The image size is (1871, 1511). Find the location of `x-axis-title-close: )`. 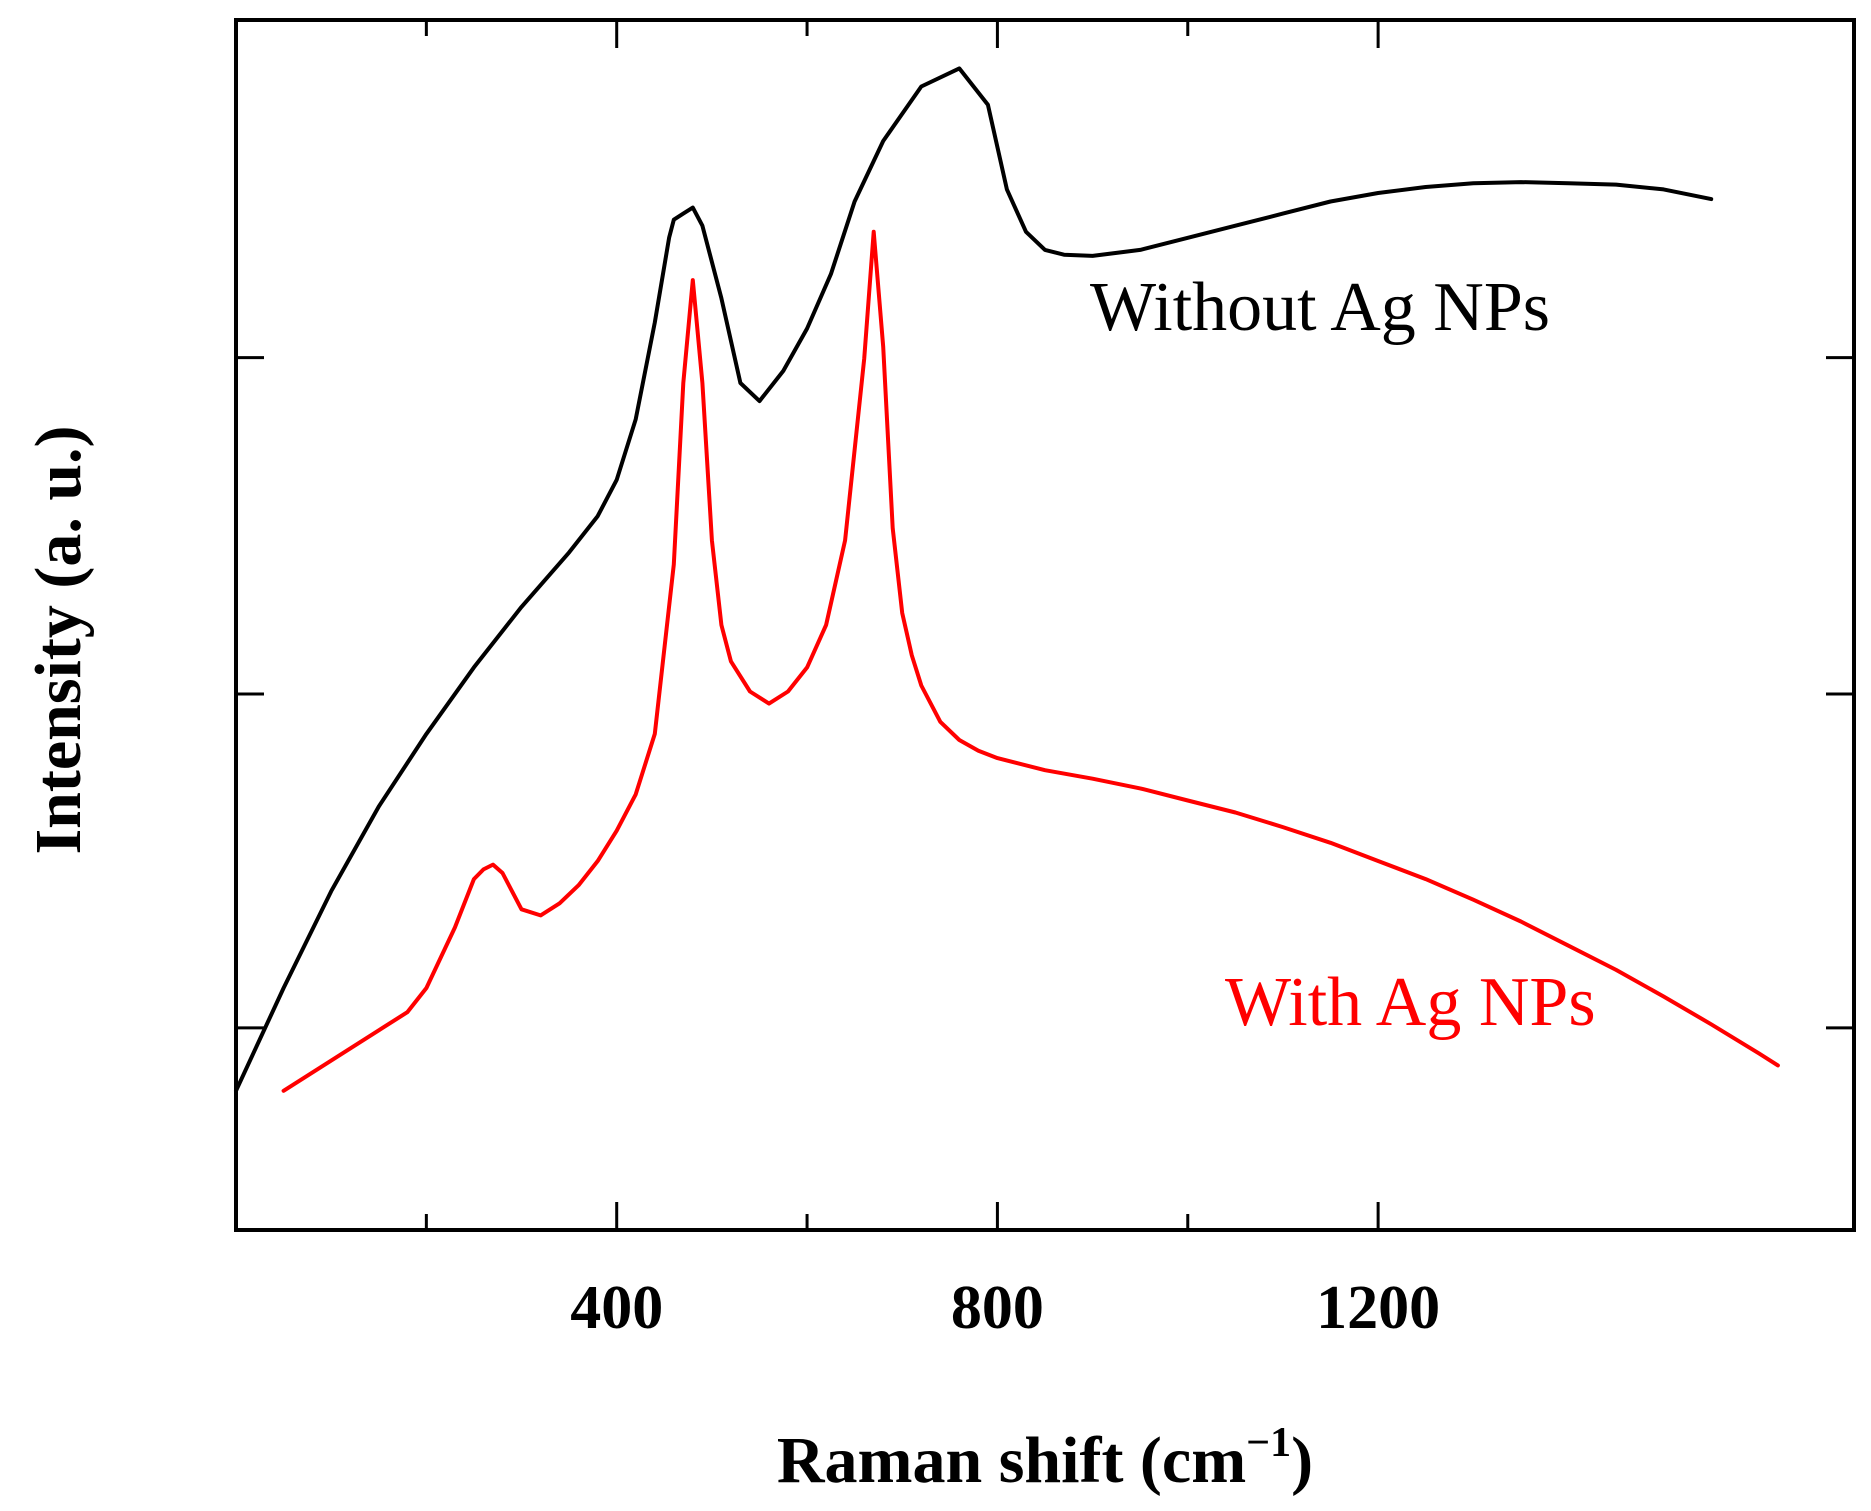

x-axis-title-close: ) is located at coordinates (1302, 1460).